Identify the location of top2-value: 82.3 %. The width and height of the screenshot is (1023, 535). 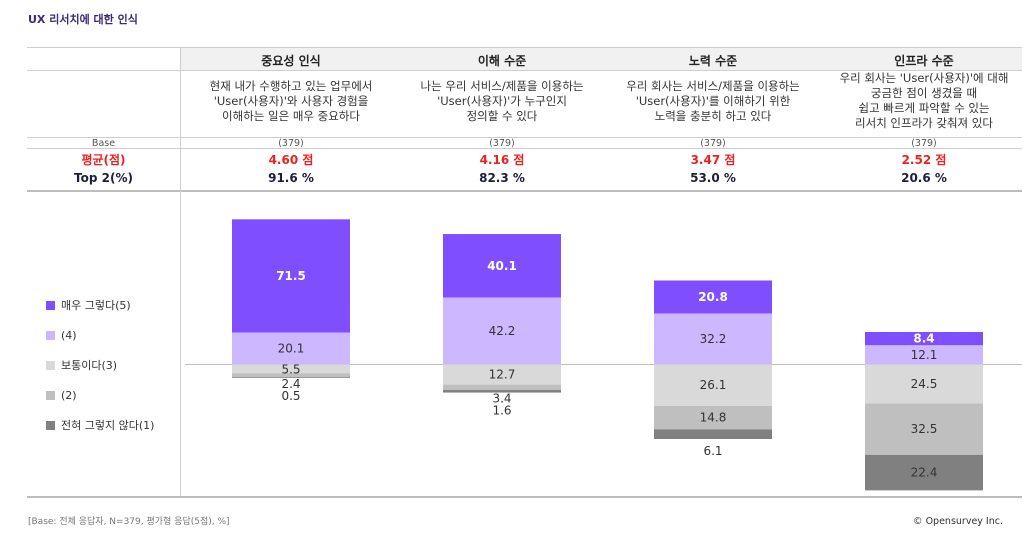
(502, 178).